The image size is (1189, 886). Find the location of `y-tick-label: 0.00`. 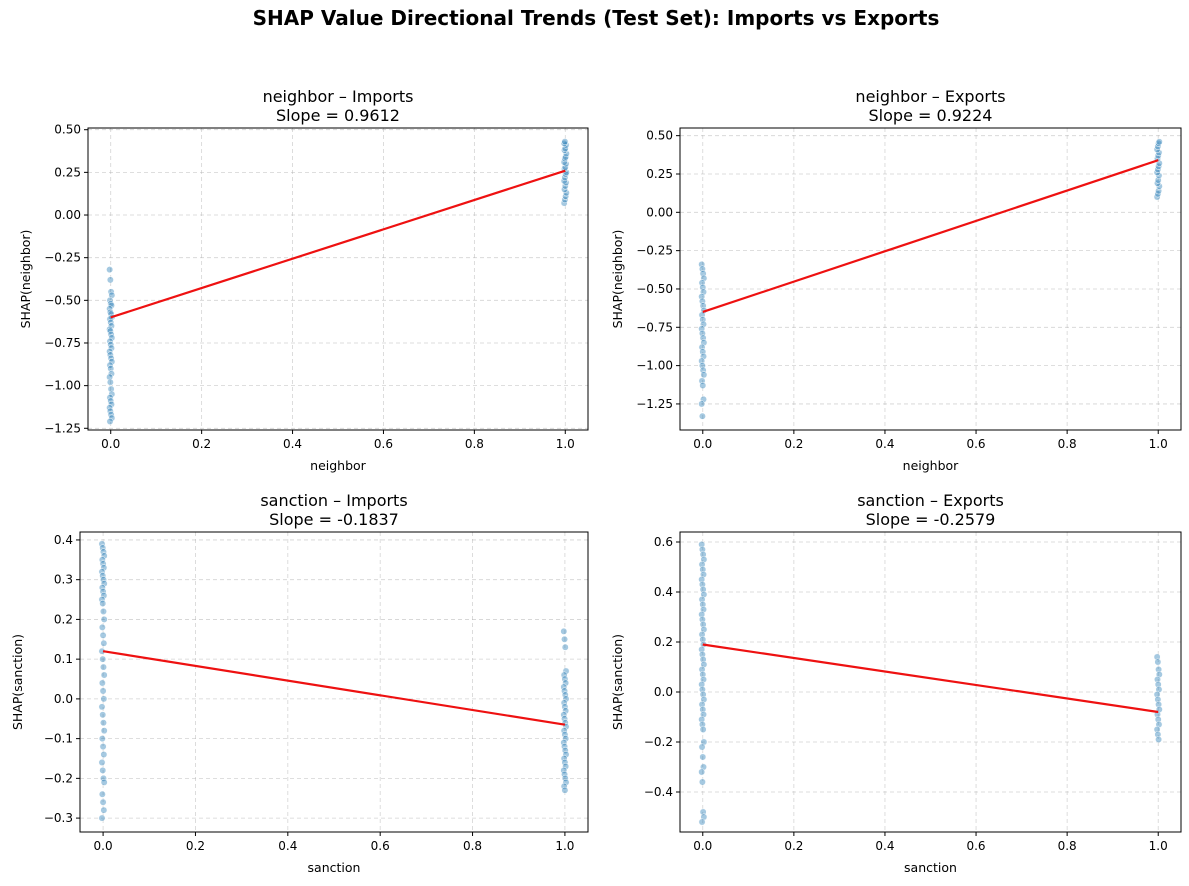

y-tick-label: 0.00 is located at coordinates (659, 212).